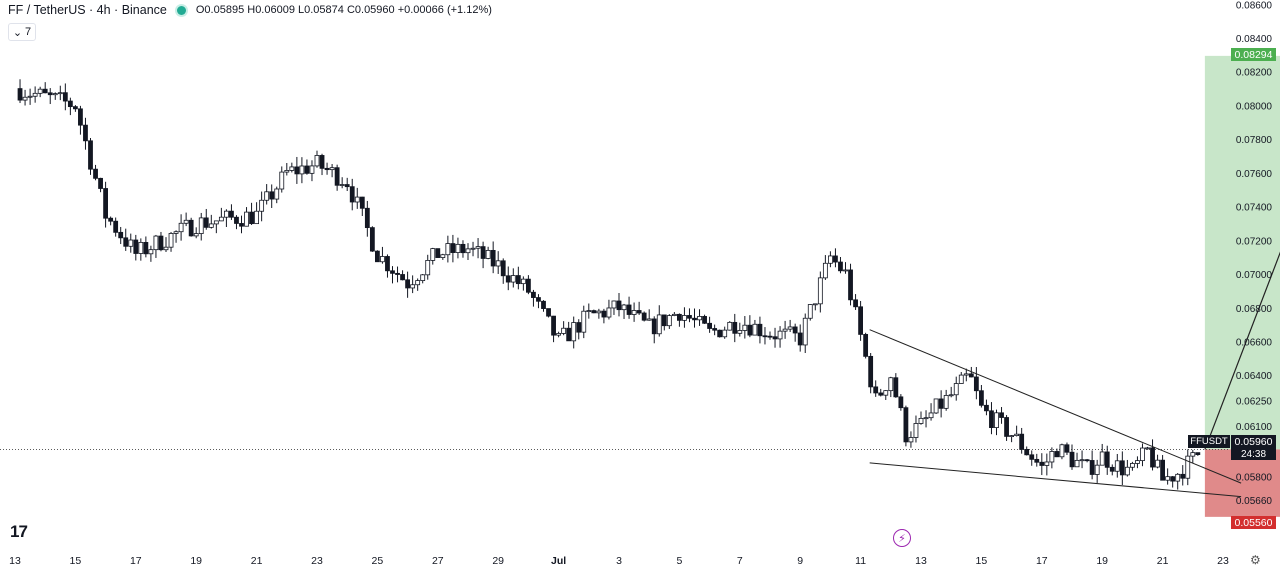 This screenshot has height=567, width=1280. What do you see at coordinates (558, 561) in the screenshot?
I see `time-tick-label: Jul` at bounding box center [558, 561].